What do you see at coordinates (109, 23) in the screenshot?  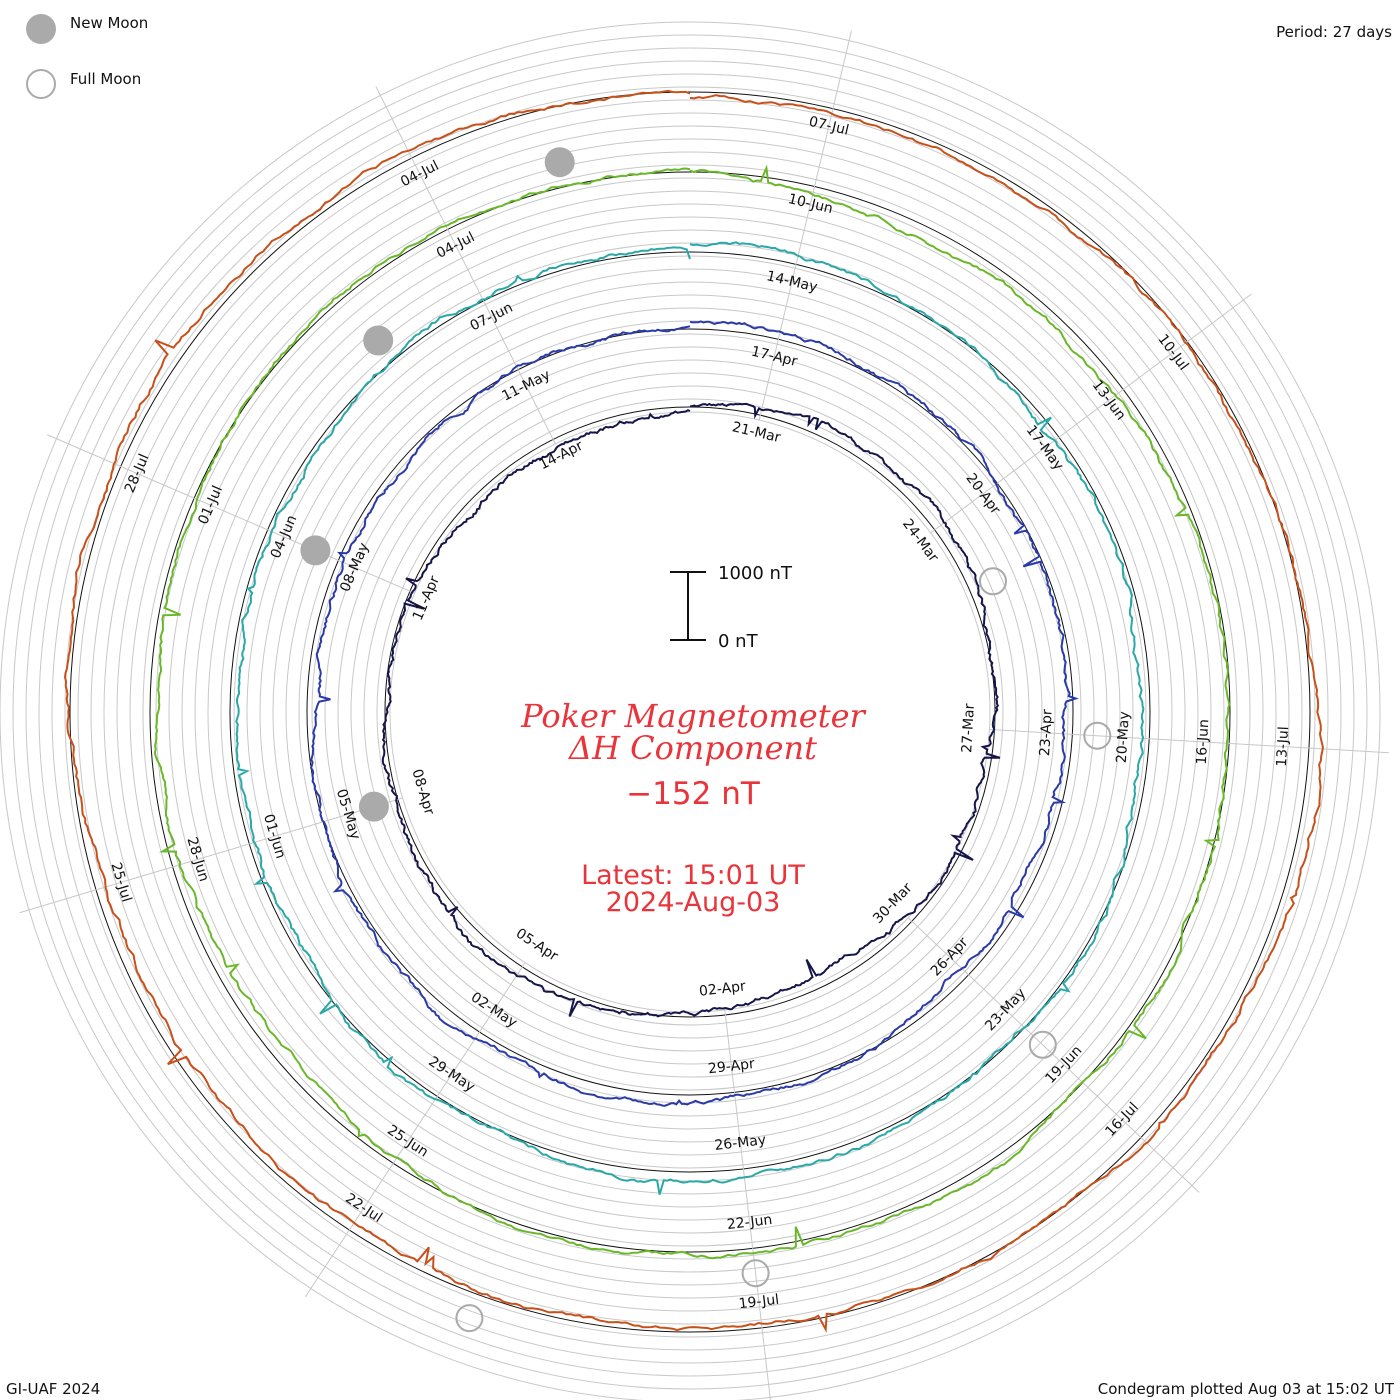 I see `new-moon-legend-label: New Moon` at bounding box center [109, 23].